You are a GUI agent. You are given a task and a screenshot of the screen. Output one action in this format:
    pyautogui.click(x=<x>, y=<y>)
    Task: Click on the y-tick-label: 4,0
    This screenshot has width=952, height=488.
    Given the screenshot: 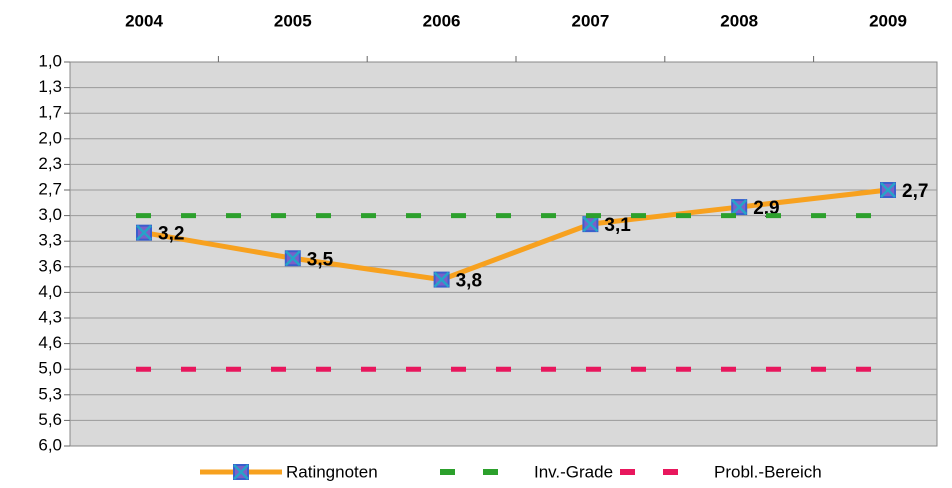 What is the action you would take?
    pyautogui.click(x=50, y=291)
    